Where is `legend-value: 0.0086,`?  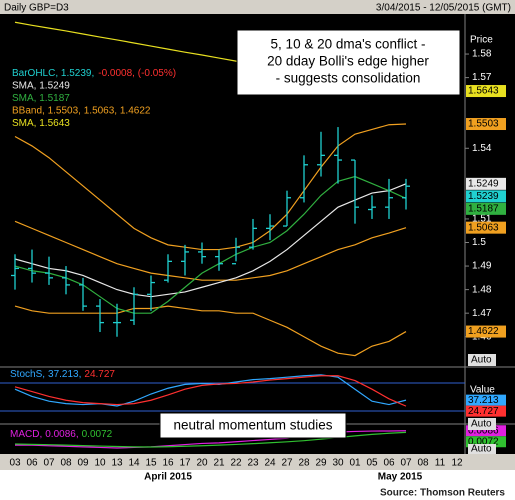 legend-value: 0.0086, is located at coordinates (61, 434).